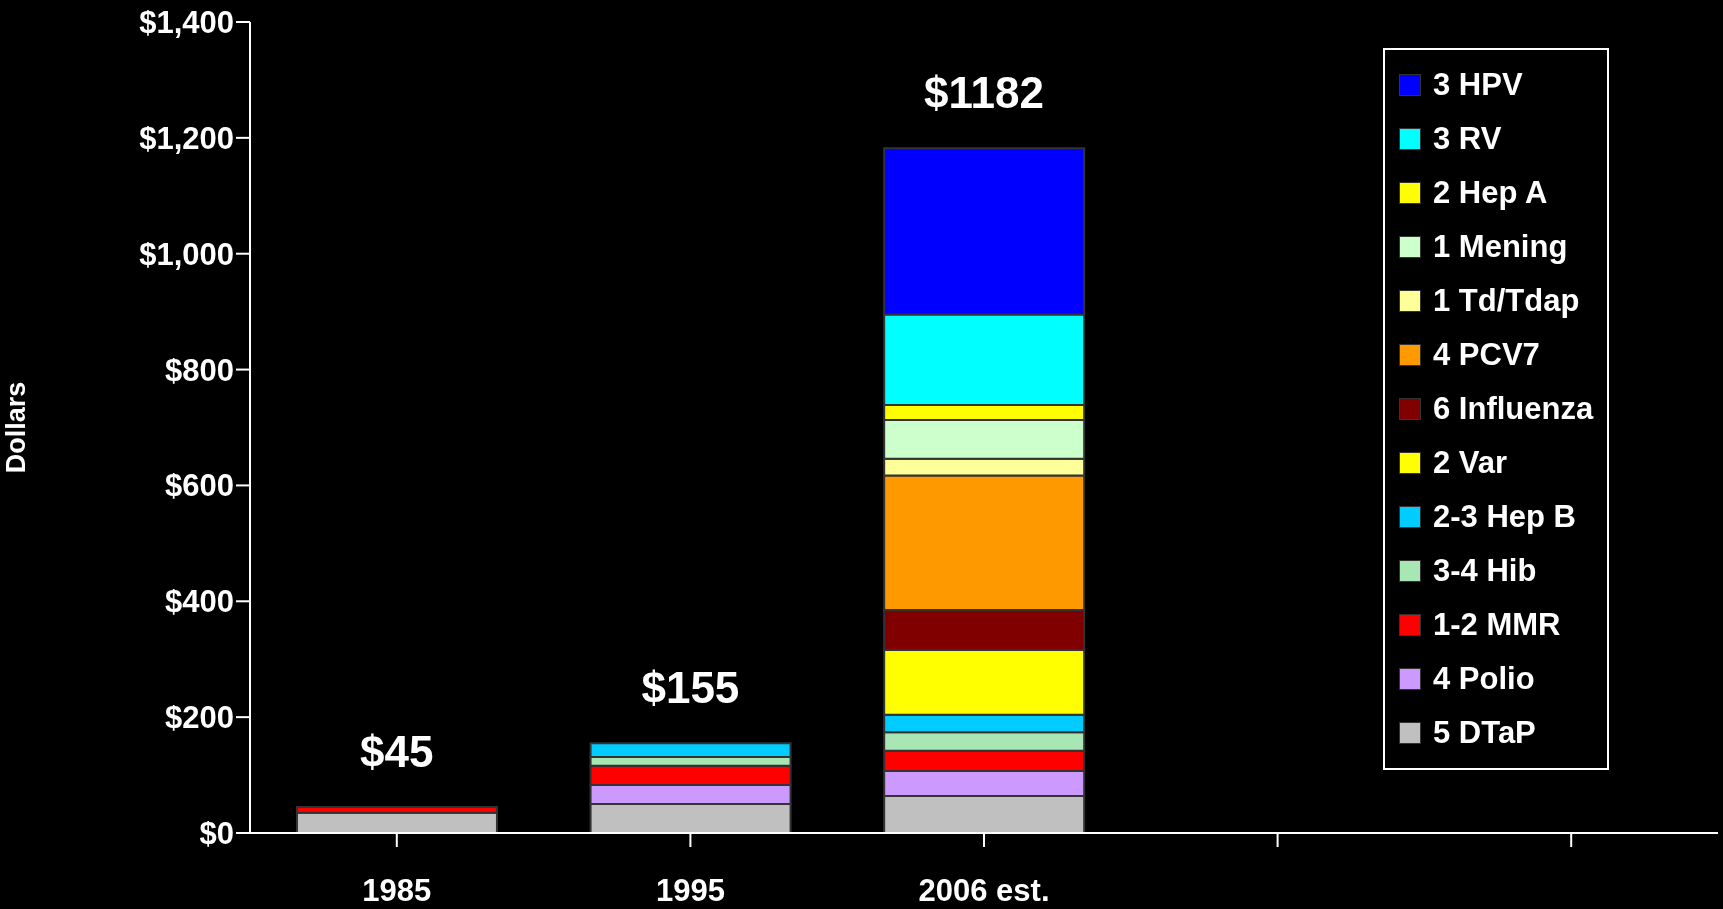  What do you see at coordinates (199, 486) in the screenshot?
I see `y-tick-label: $600` at bounding box center [199, 486].